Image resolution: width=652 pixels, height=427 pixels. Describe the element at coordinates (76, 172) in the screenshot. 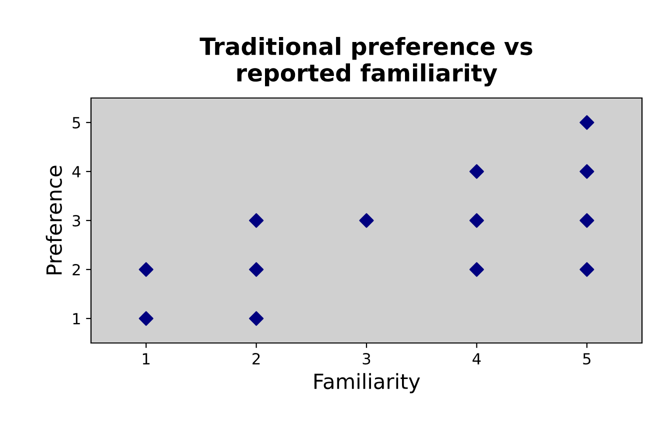

I see `y-tick-label: 4` at that location.